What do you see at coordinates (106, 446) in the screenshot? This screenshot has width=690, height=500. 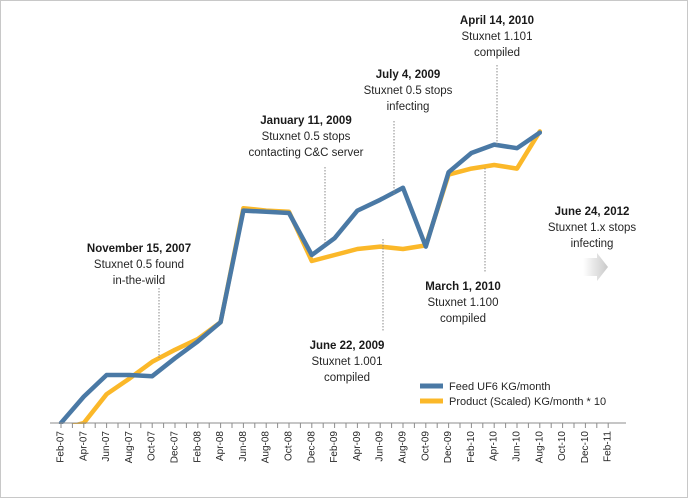 I see `x-tick-label: Jun-07` at bounding box center [106, 446].